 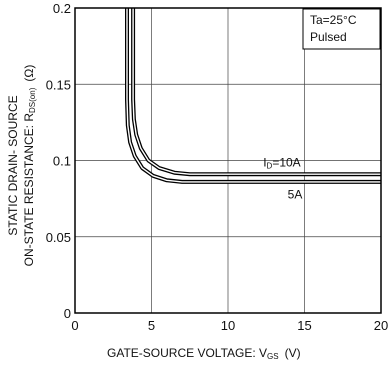 I want to click on x-tick-labels: 0 5 10 15 20, so click(x=229, y=325).